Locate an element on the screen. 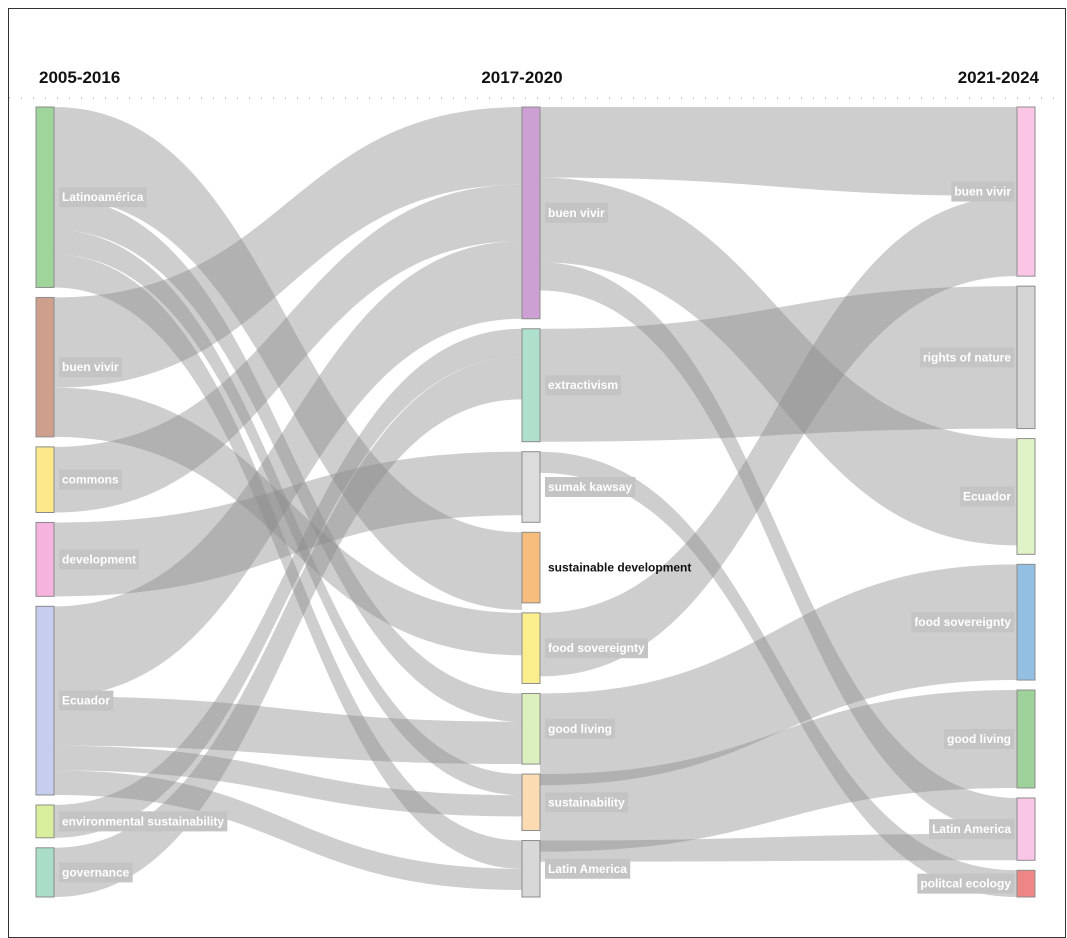  node-label-bg-b_latin is located at coordinates (588, 868).